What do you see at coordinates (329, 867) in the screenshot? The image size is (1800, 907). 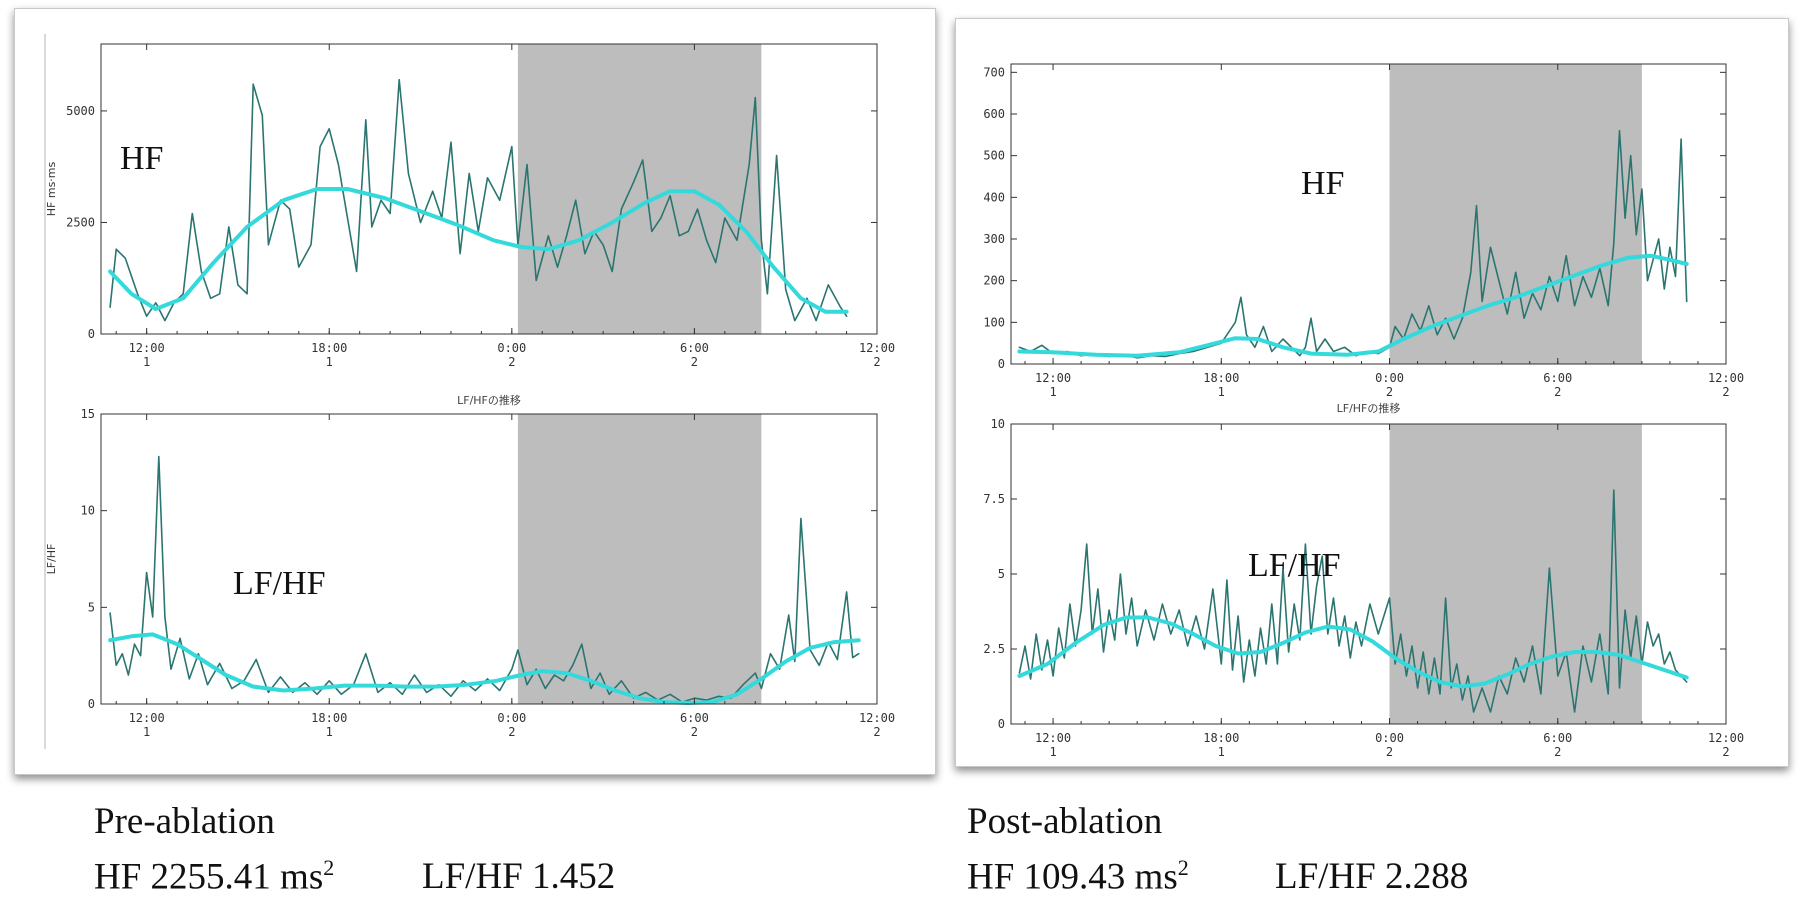 I see `pre-hf-superscript: 2` at bounding box center [329, 867].